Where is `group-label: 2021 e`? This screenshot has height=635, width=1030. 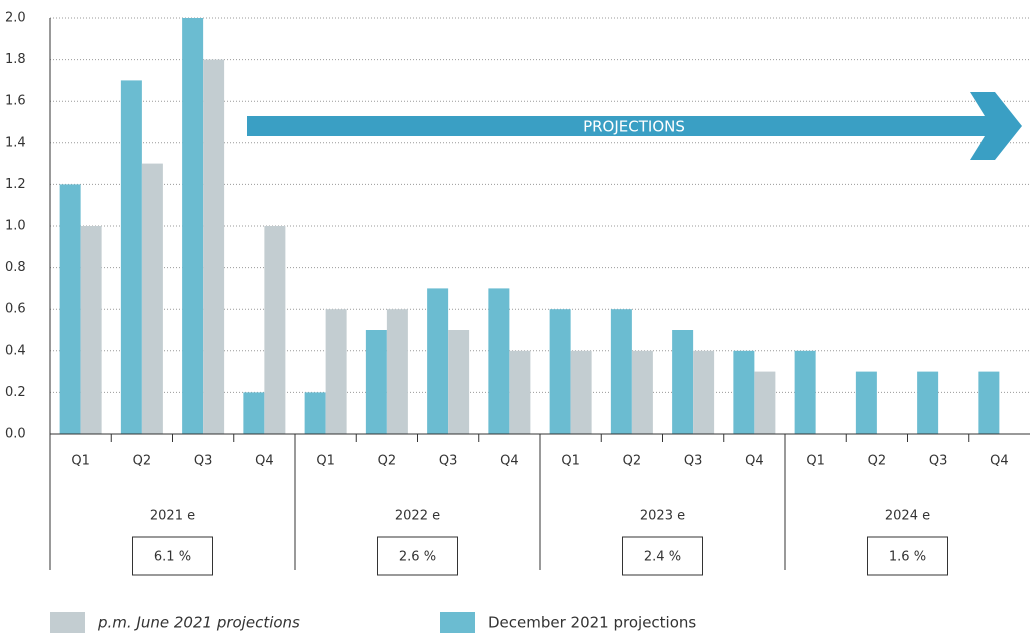
group-label: 2021 e is located at coordinates (172, 516).